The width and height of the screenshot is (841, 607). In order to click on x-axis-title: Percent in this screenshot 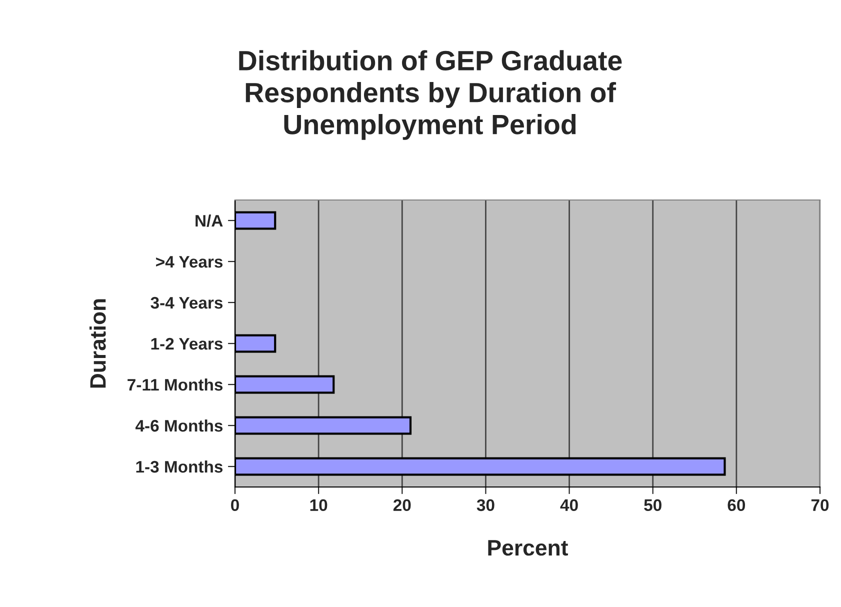, I will do `click(528, 548)`.